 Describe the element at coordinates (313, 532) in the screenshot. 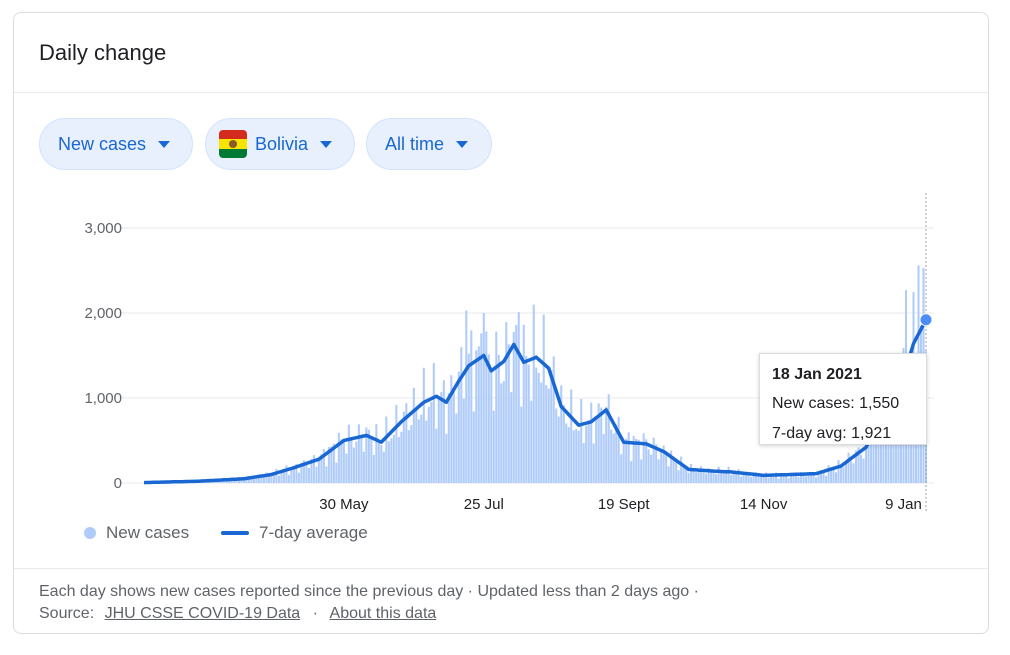

I see `legend-line-label: 7-day average` at that location.